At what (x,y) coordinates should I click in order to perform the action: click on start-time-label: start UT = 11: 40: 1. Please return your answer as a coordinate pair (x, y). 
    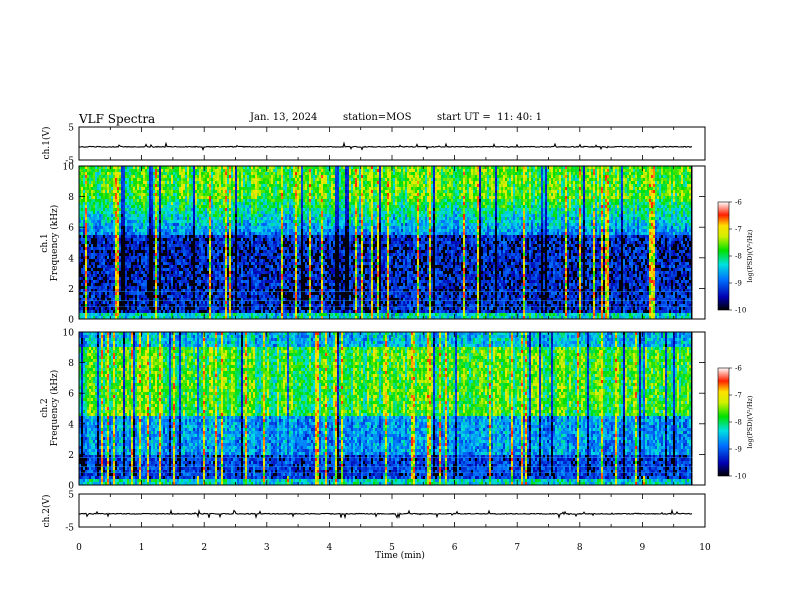
    Looking at the image, I should click on (489, 117).